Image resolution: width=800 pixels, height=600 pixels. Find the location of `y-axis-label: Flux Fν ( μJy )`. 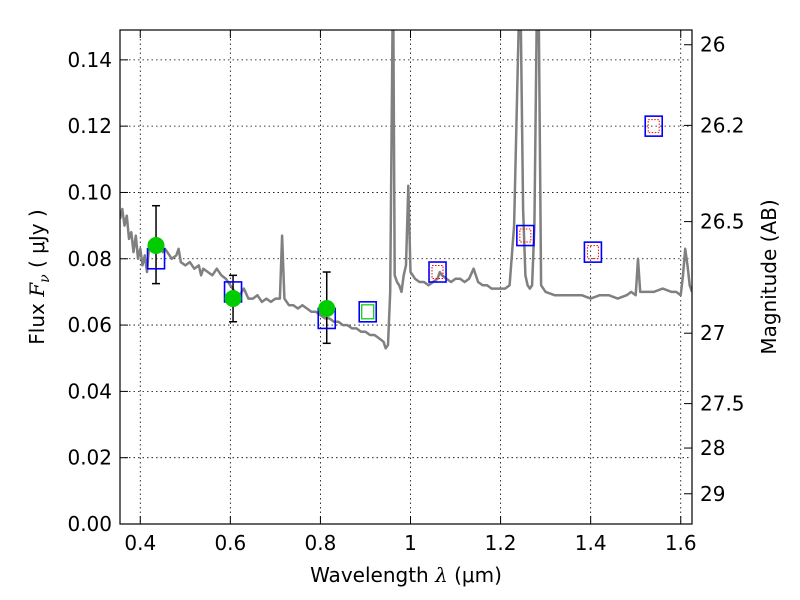

y-axis-label: Flux Fν ( μJy ) is located at coordinates (39, 276).